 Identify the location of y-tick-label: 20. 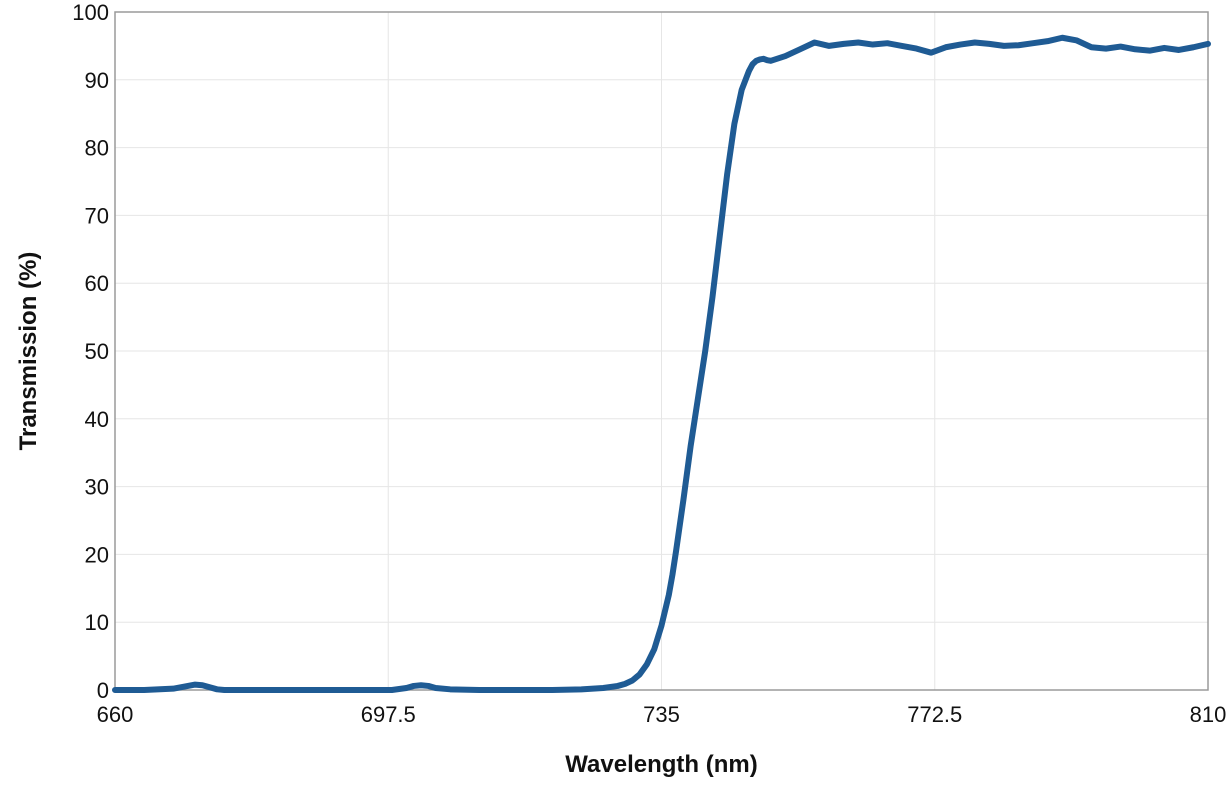
(97, 554).